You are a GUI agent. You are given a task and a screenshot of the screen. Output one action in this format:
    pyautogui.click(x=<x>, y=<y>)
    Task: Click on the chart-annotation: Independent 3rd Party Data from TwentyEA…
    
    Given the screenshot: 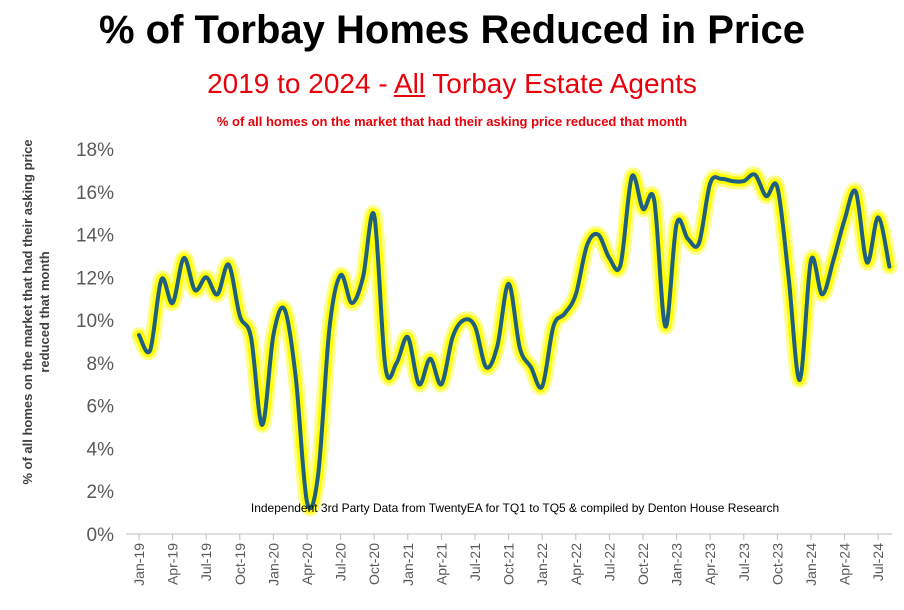 What is the action you would take?
    pyautogui.click(x=515, y=508)
    